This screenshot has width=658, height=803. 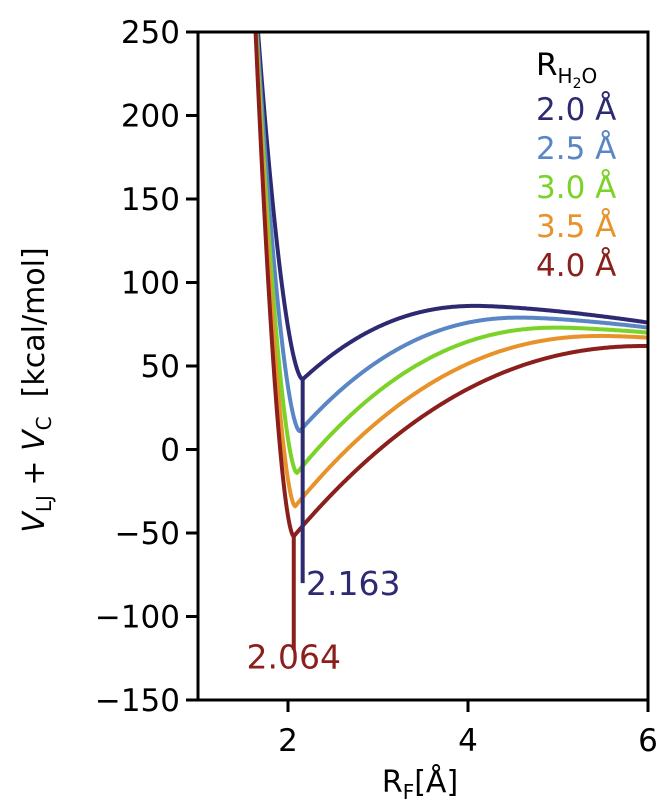 What do you see at coordinates (566, 69) in the screenshot?
I see `legend-title: RH2O` at bounding box center [566, 69].